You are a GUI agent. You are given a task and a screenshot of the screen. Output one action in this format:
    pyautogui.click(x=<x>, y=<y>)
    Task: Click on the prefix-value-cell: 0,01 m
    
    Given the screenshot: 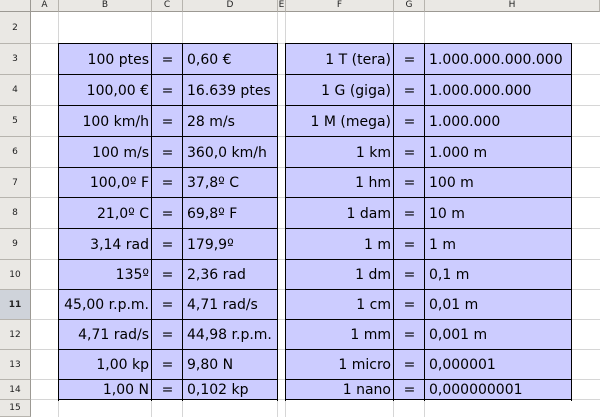 What is the action you would take?
    pyautogui.click(x=454, y=305)
    